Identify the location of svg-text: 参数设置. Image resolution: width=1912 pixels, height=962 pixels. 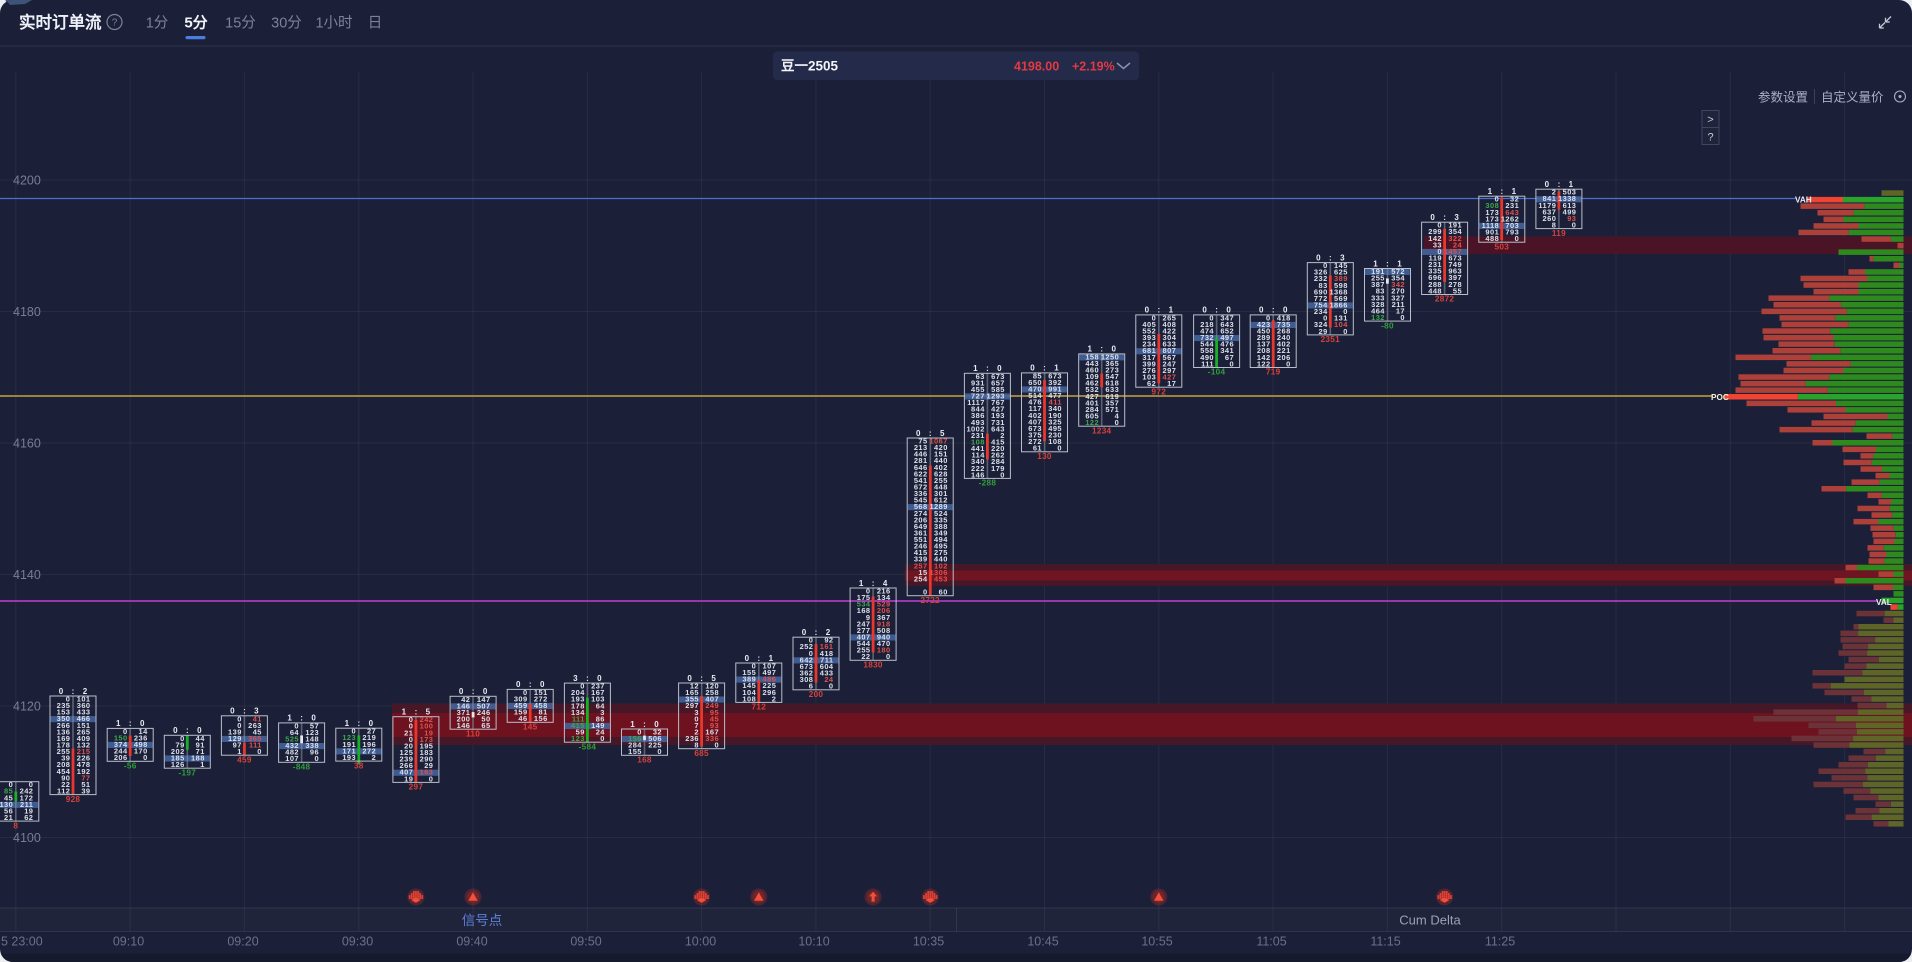
(1783, 97).